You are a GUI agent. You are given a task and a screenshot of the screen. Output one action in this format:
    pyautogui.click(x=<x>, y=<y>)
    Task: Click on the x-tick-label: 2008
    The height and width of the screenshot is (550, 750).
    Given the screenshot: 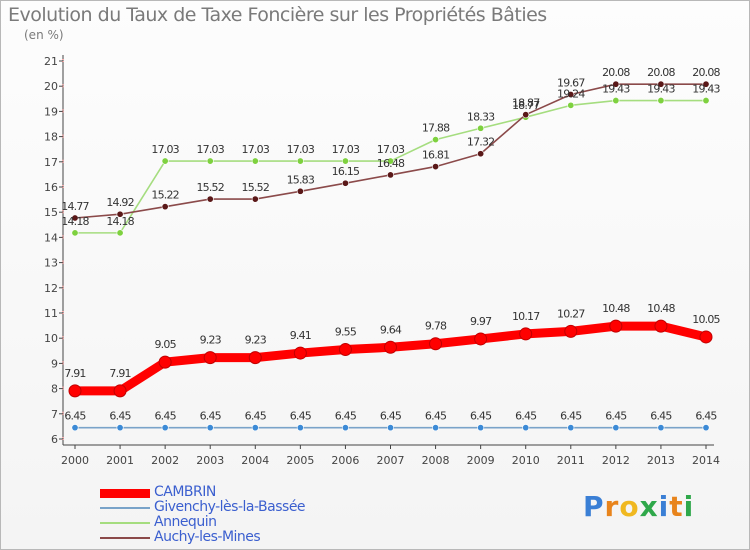 What is the action you would take?
    pyautogui.click(x=436, y=460)
    